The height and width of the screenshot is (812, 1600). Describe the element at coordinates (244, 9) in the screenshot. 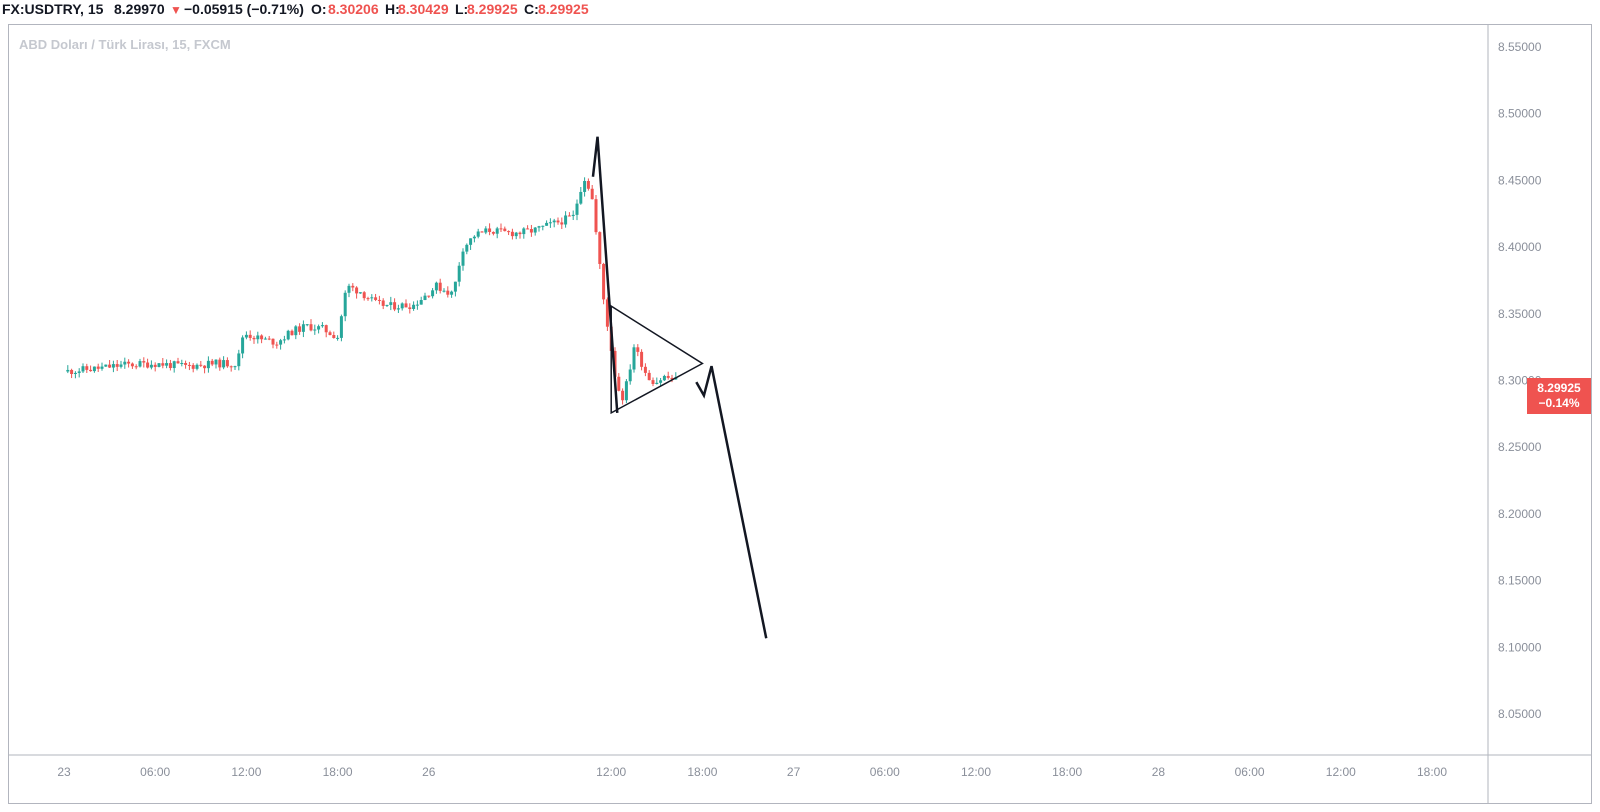

I see `price-change: −0.05915 (−0.71%)` at that location.